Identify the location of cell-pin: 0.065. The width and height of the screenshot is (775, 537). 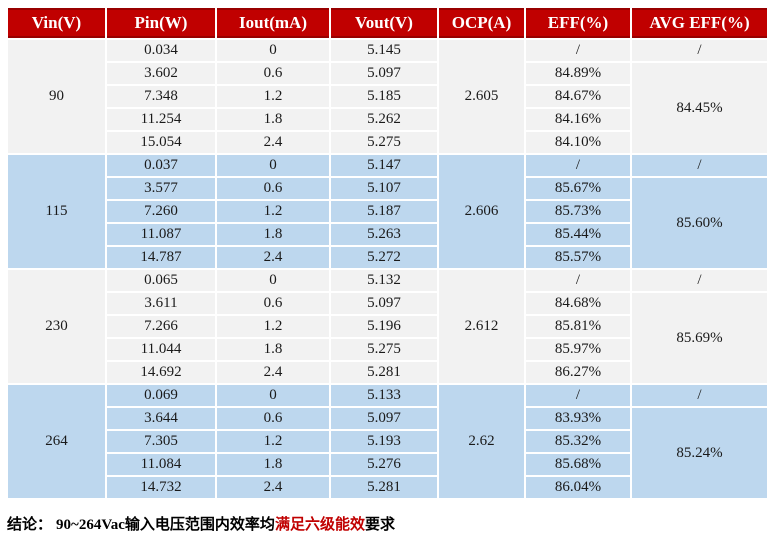
(161, 280).